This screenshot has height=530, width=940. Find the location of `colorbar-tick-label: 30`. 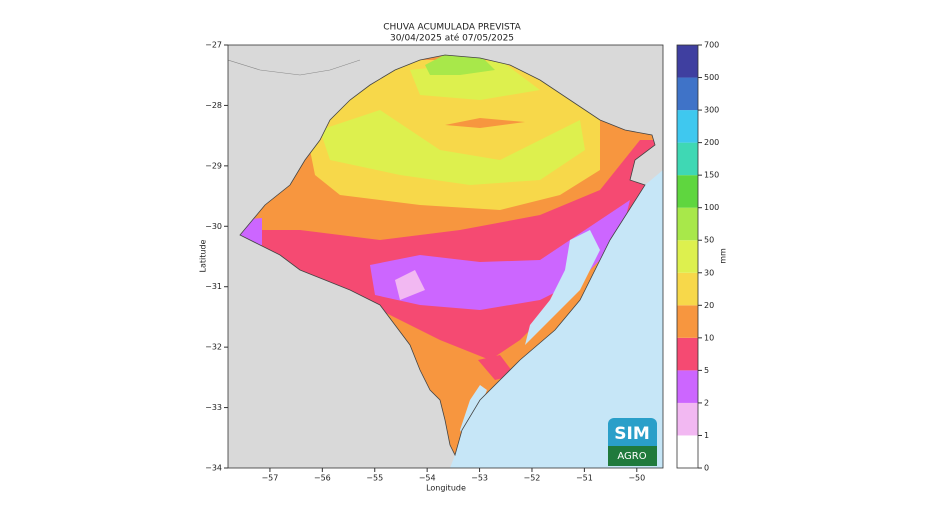

colorbar-tick-label: 30 is located at coordinates (709, 272).